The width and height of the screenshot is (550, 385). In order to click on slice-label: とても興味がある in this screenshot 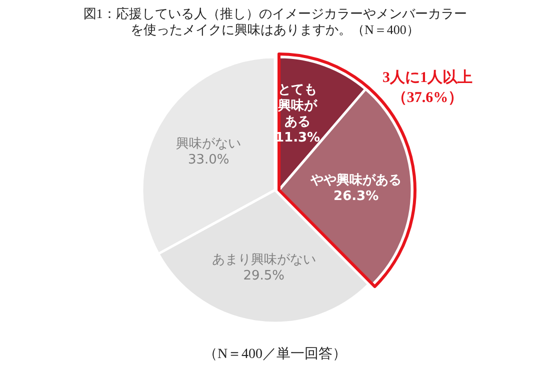, I will do `click(297, 106)`.